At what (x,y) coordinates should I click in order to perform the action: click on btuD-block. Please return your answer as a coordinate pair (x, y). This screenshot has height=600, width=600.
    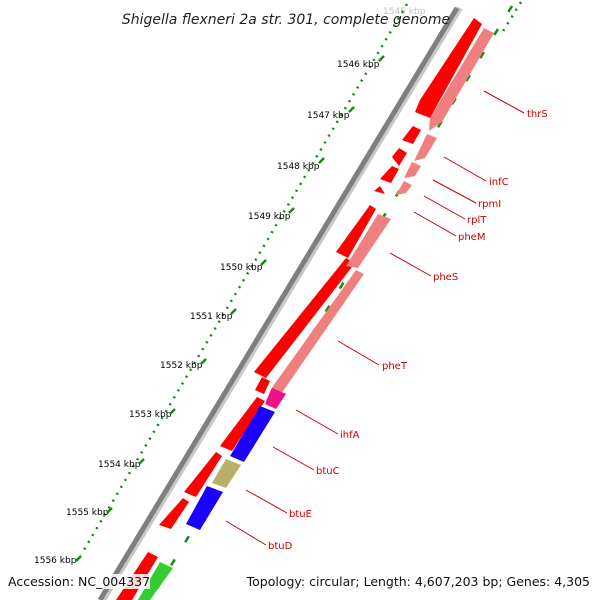
    Looking at the image, I should click on (204, 508).